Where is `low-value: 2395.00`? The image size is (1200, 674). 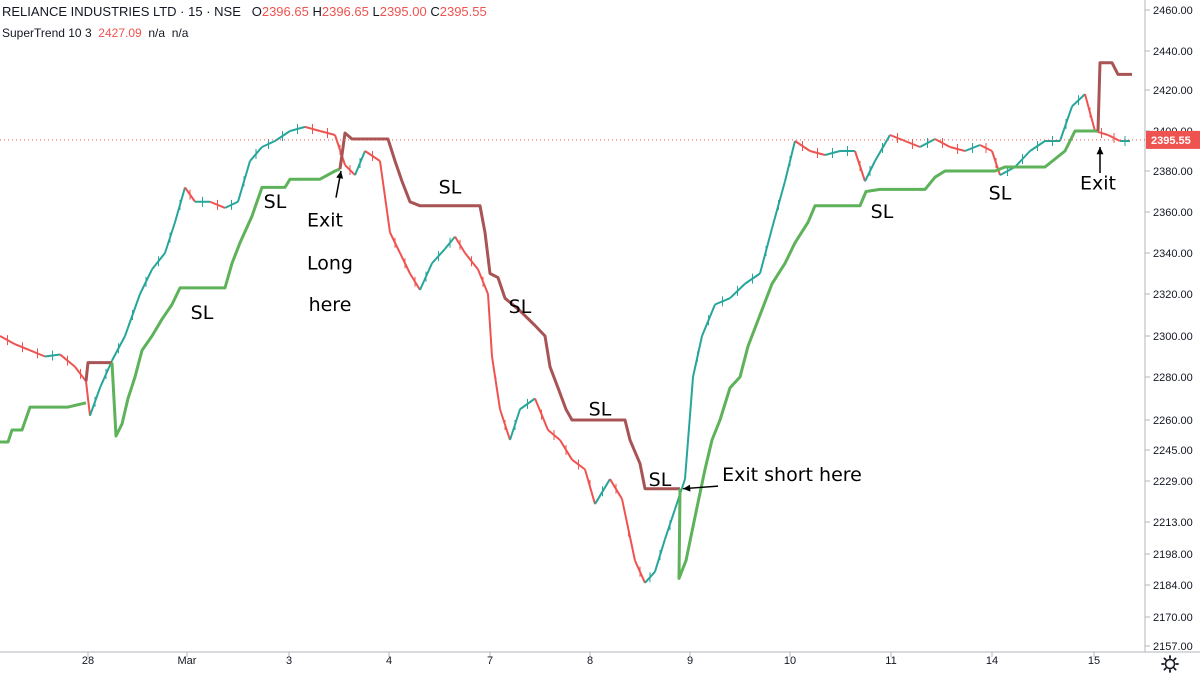 low-value: 2395.00 is located at coordinates (403, 11).